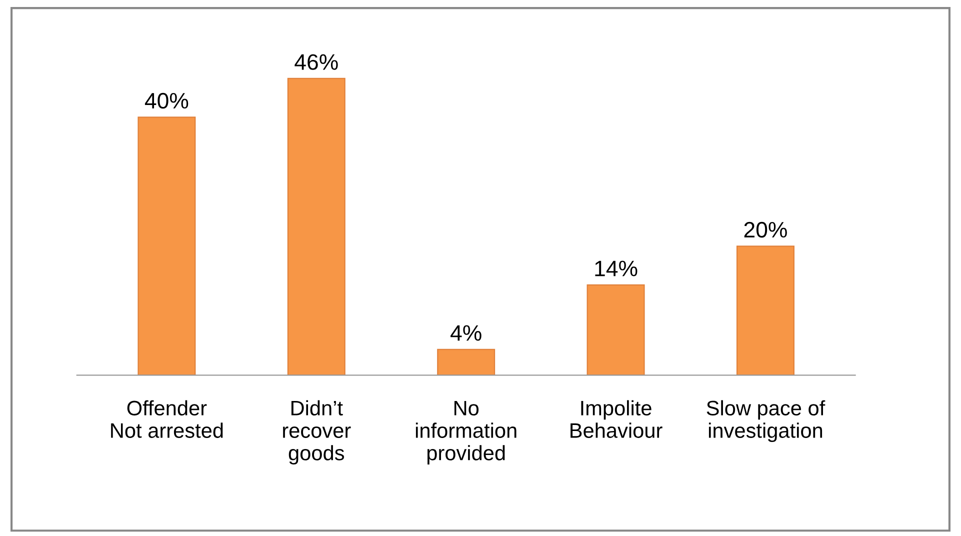  What do you see at coordinates (466, 432) in the screenshot?
I see `x-tick-label: No information provided` at bounding box center [466, 432].